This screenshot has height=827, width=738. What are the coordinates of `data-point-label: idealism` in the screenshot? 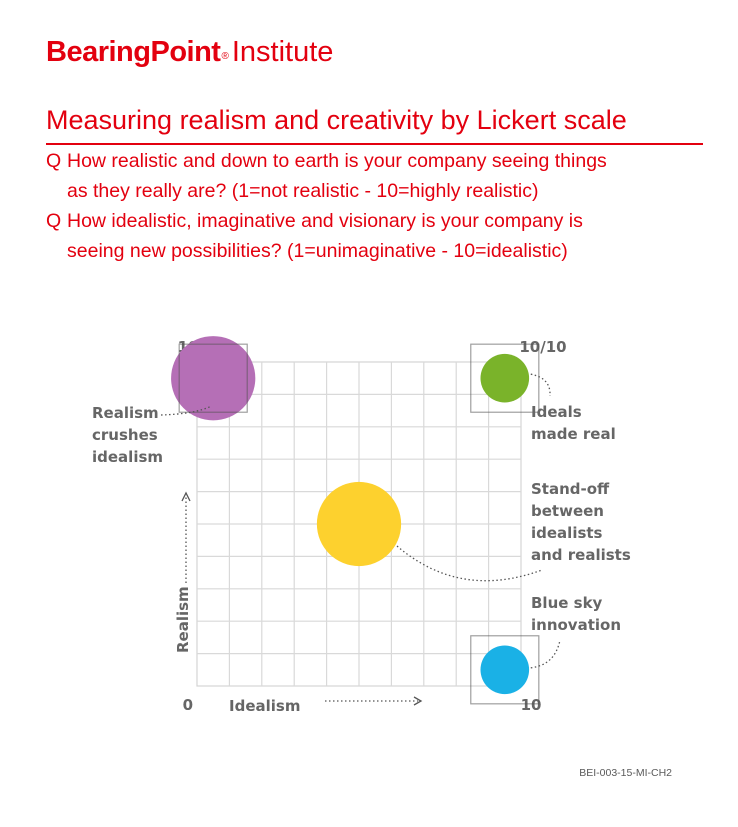 It's located at (127, 457).